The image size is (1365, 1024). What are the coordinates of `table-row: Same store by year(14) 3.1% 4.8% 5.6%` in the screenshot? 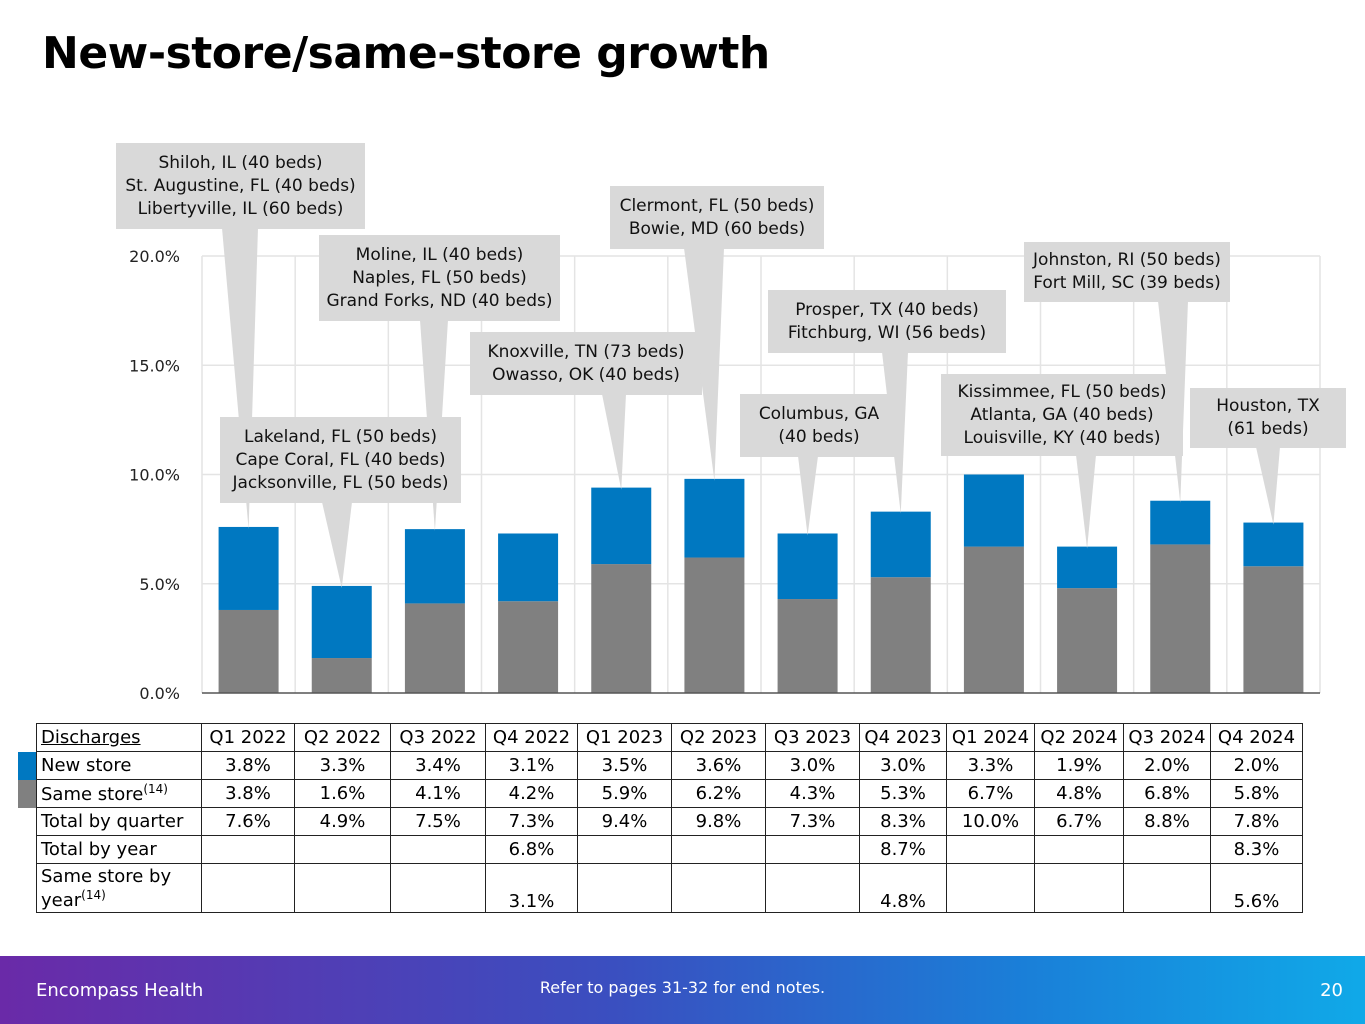 It's located at (669, 888).